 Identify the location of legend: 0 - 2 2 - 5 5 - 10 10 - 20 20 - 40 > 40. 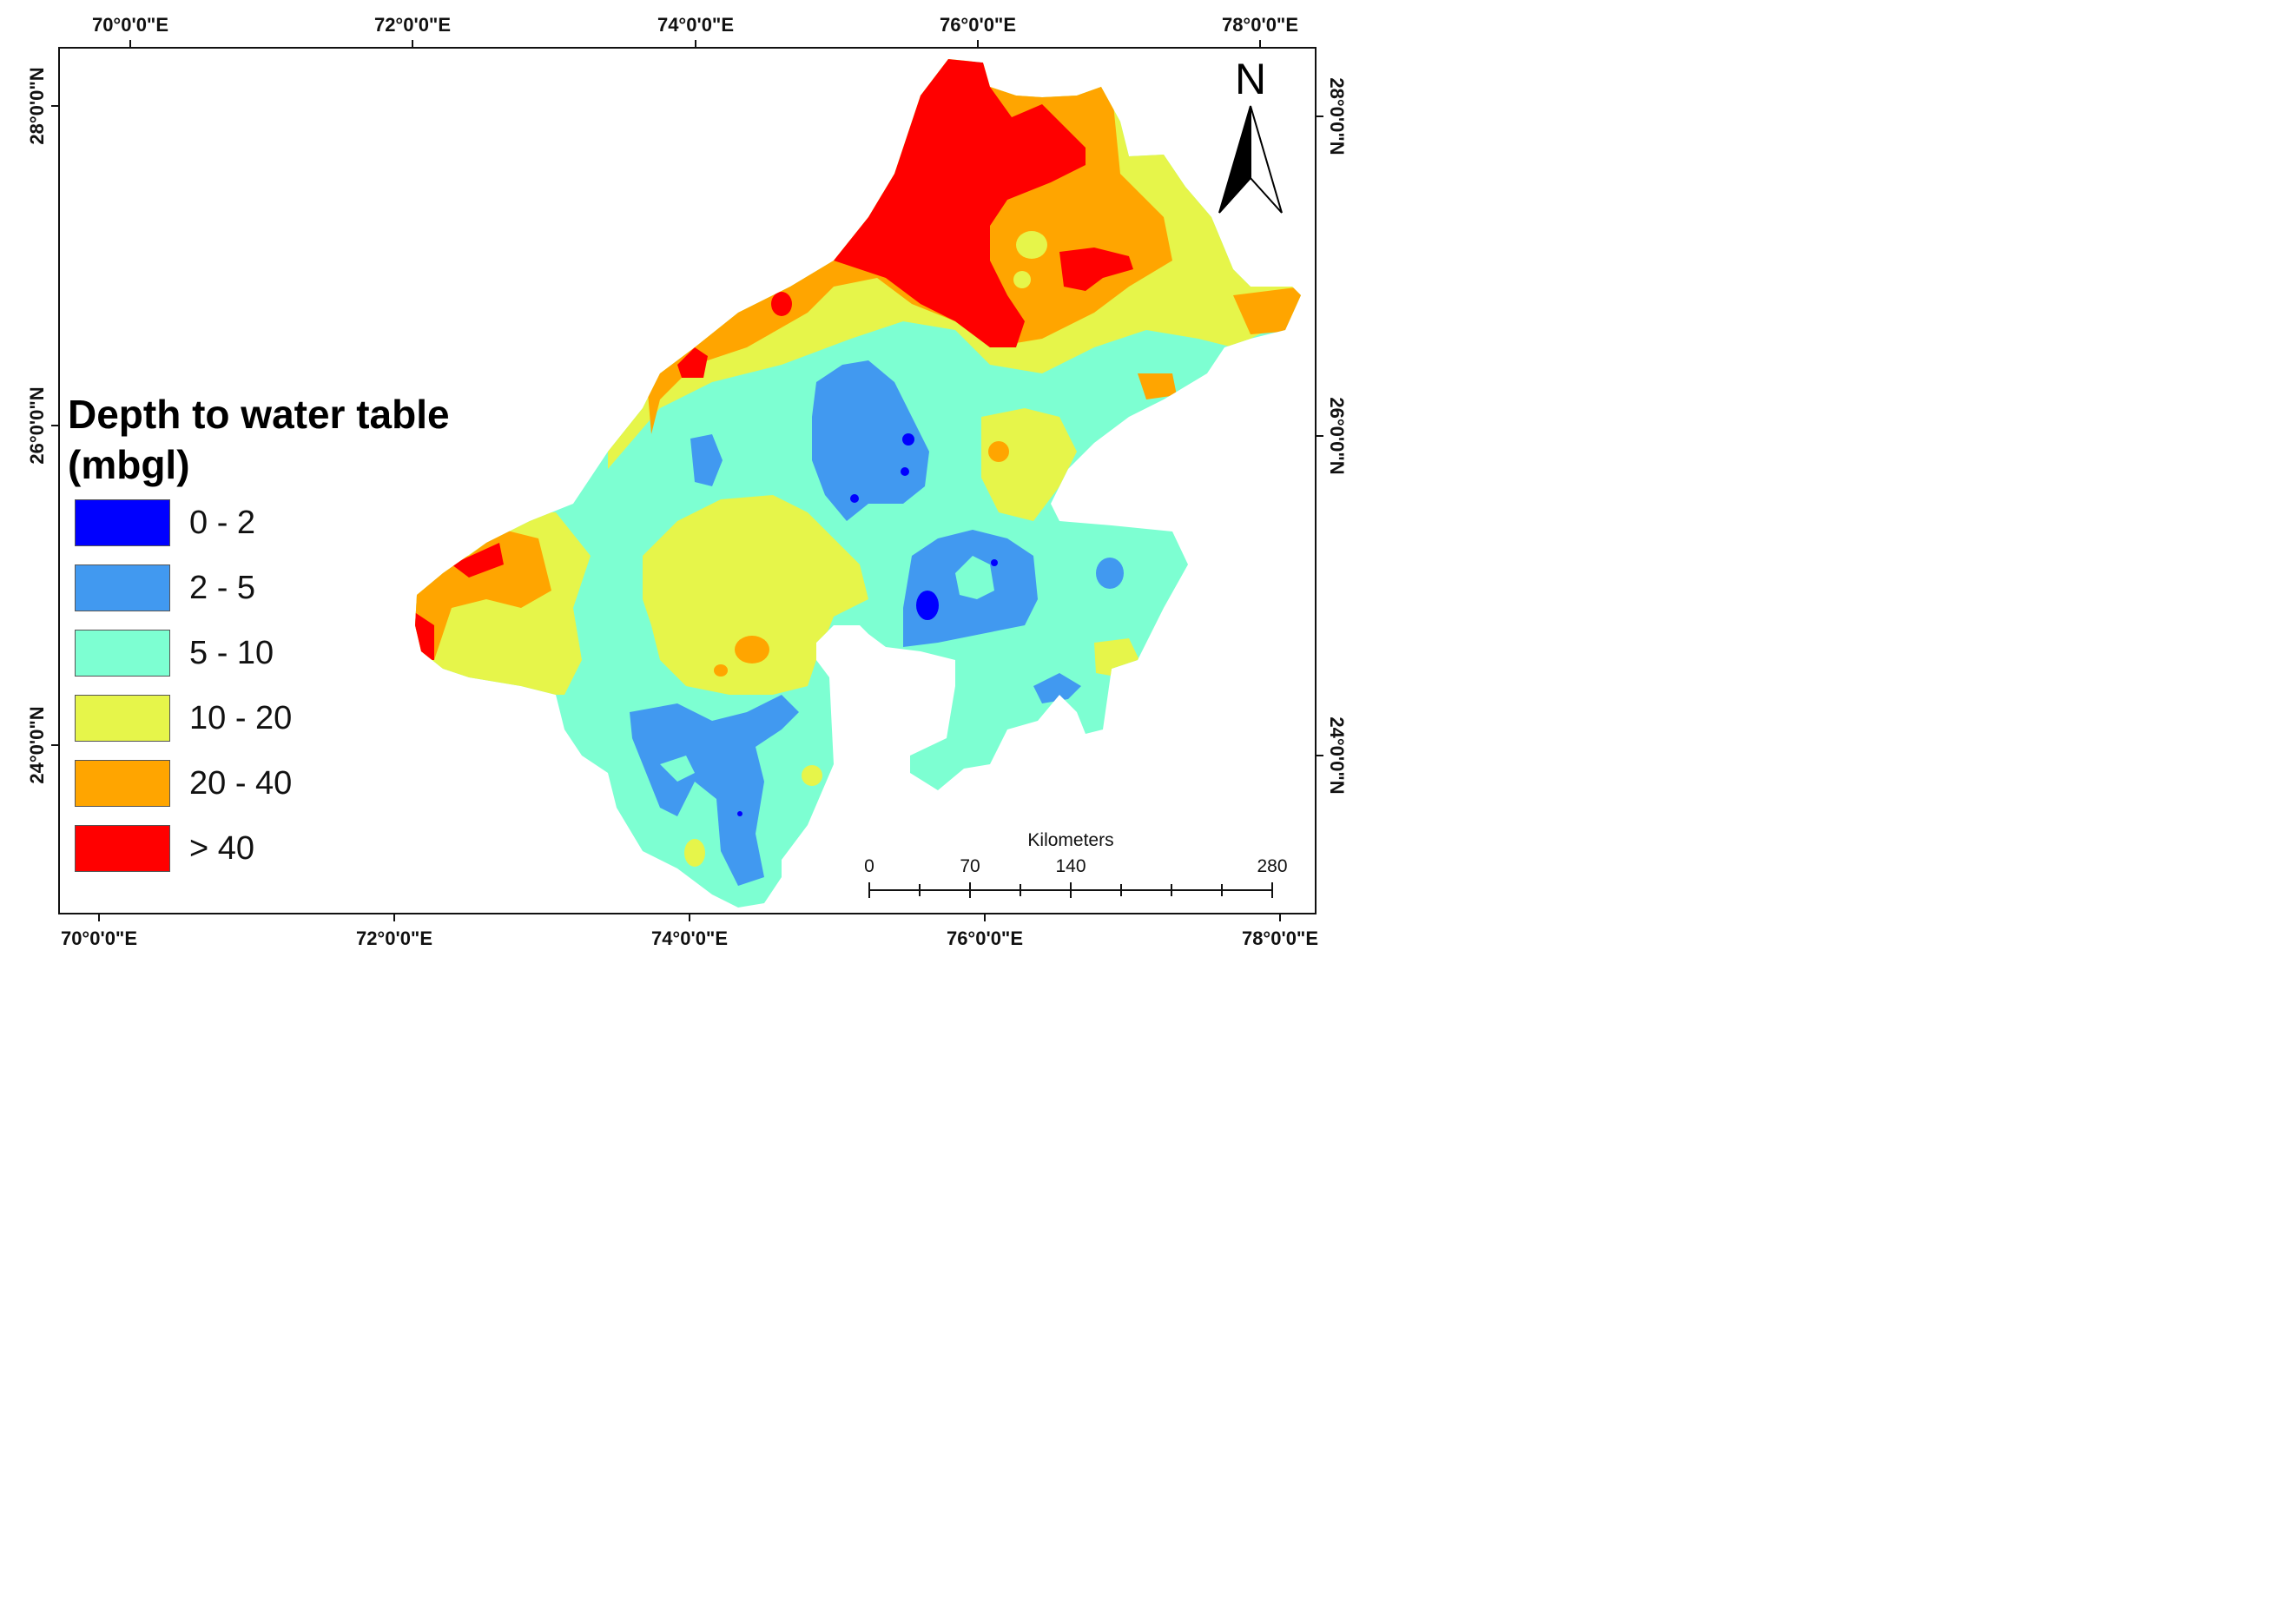
(183, 694).